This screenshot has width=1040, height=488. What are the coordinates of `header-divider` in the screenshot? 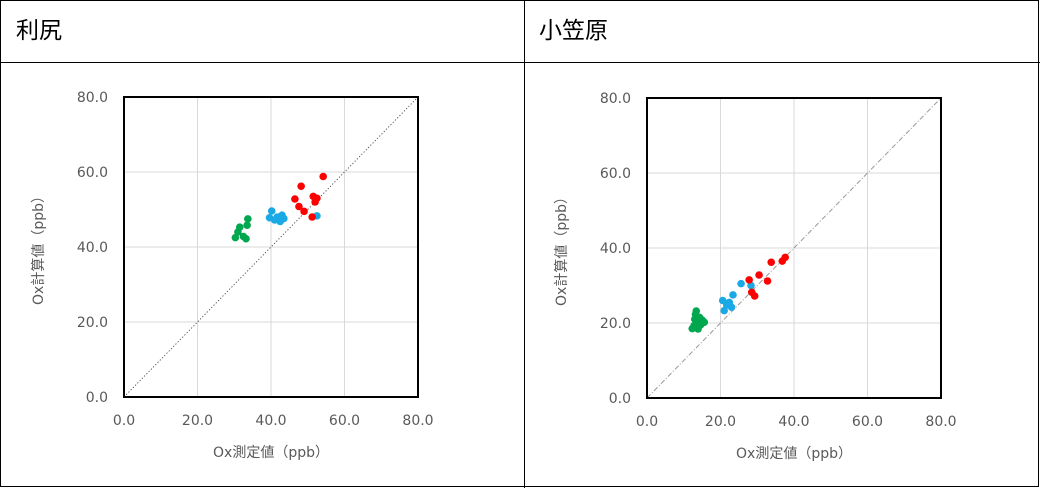 It's located at (520, 62).